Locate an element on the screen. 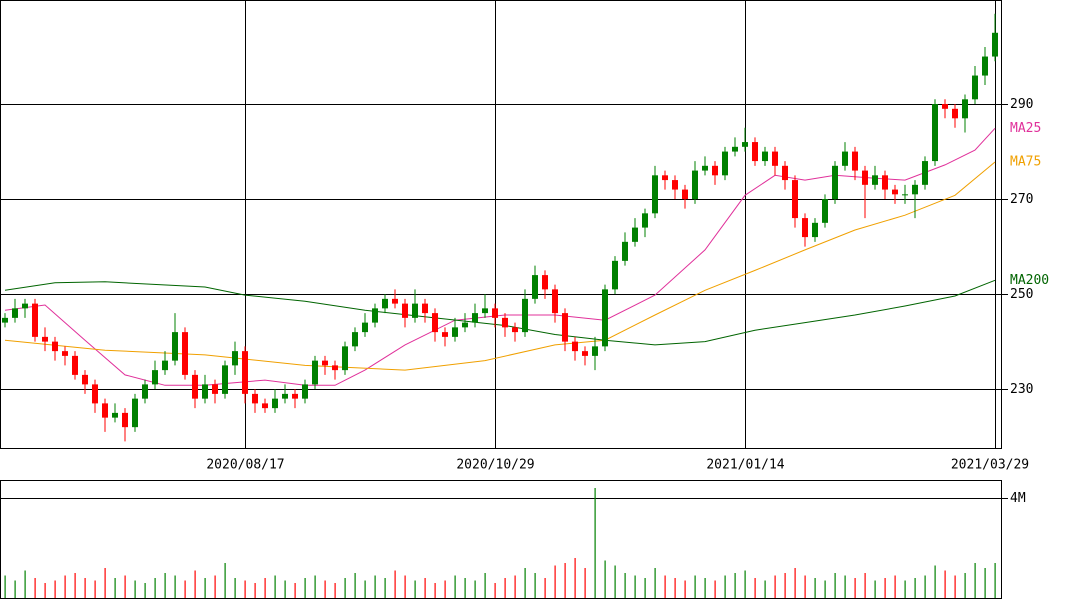 The image size is (1065, 600). series-label: MA25 is located at coordinates (1025, 128).